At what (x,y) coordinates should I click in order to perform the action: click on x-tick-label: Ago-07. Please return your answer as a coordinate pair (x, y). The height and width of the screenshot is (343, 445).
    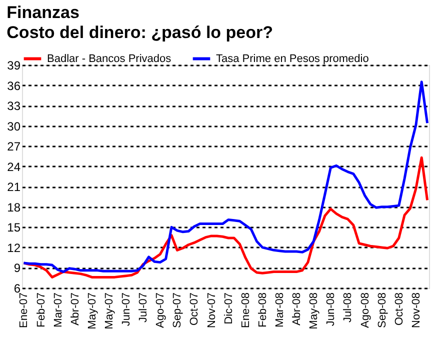
    Looking at the image, I should click on (160, 310).